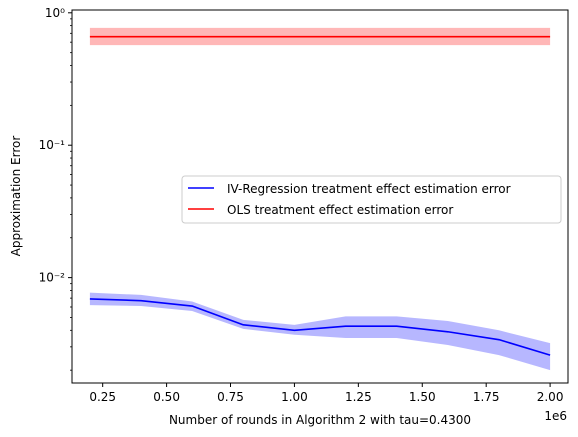  Describe the element at coordinates (555, 416) in the screenshot. I see `x-offset-label: 1e6` at that location.